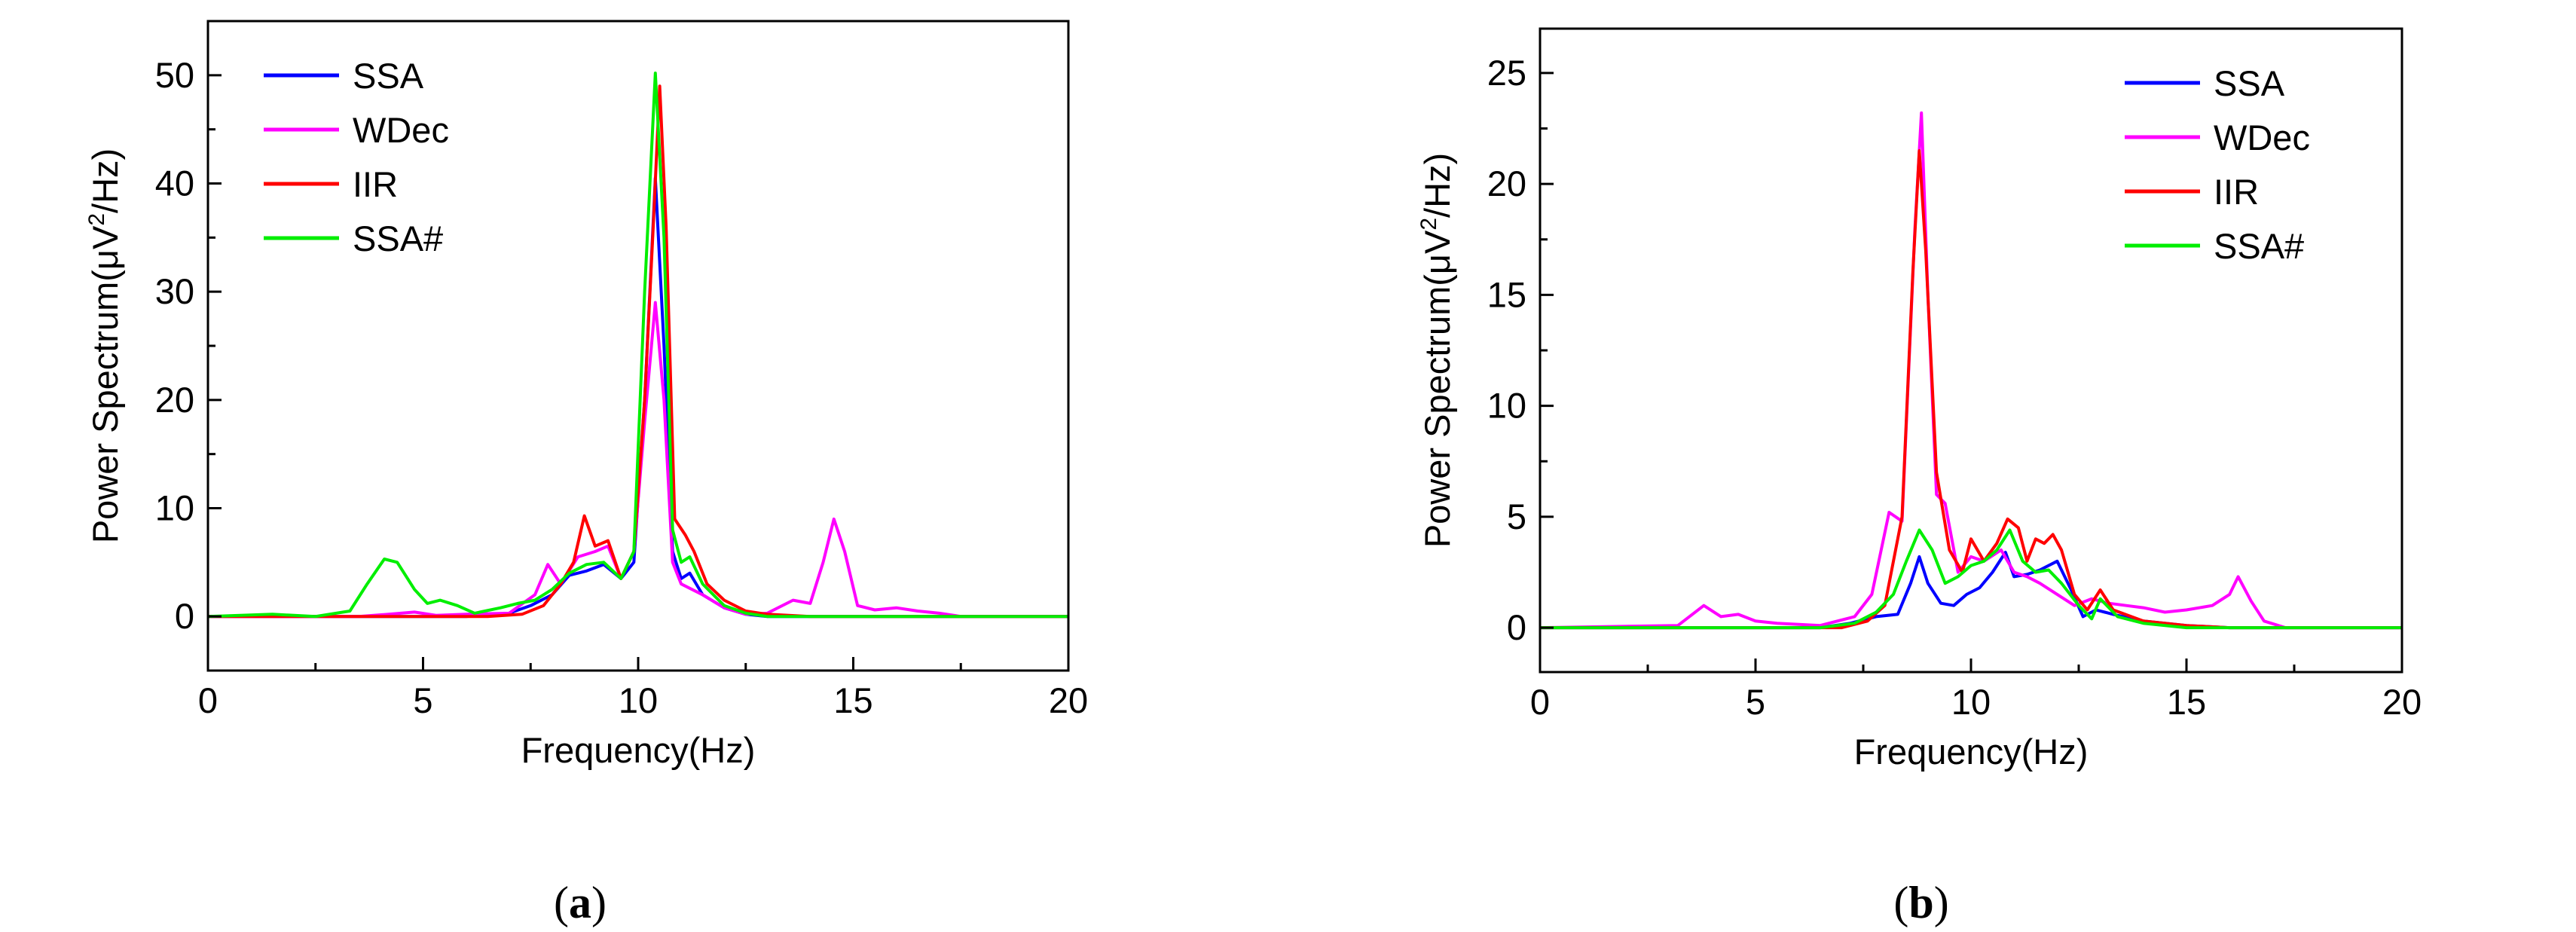 The width and height of the screenshot is (2576, 932). Describe the element at coordinates (1516, 516) in the screenshot. I see `y-tick-label: 5` at that location.